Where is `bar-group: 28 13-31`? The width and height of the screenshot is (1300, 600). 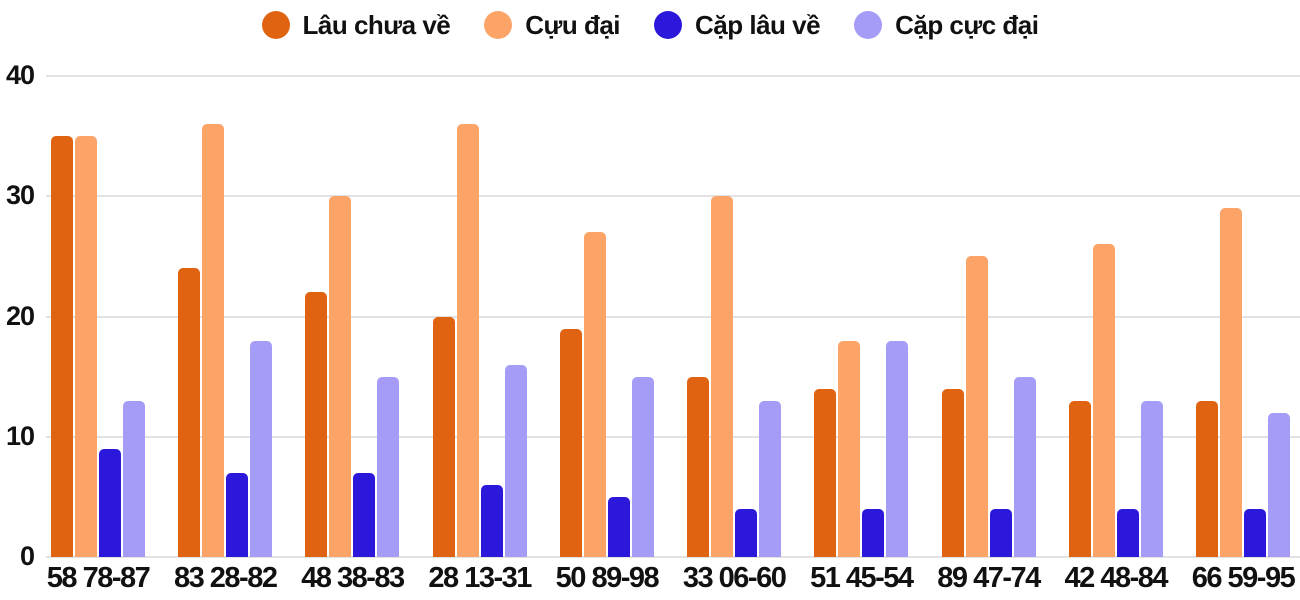
bar-group: 28 13-31 is located at coordinates (480, 335).